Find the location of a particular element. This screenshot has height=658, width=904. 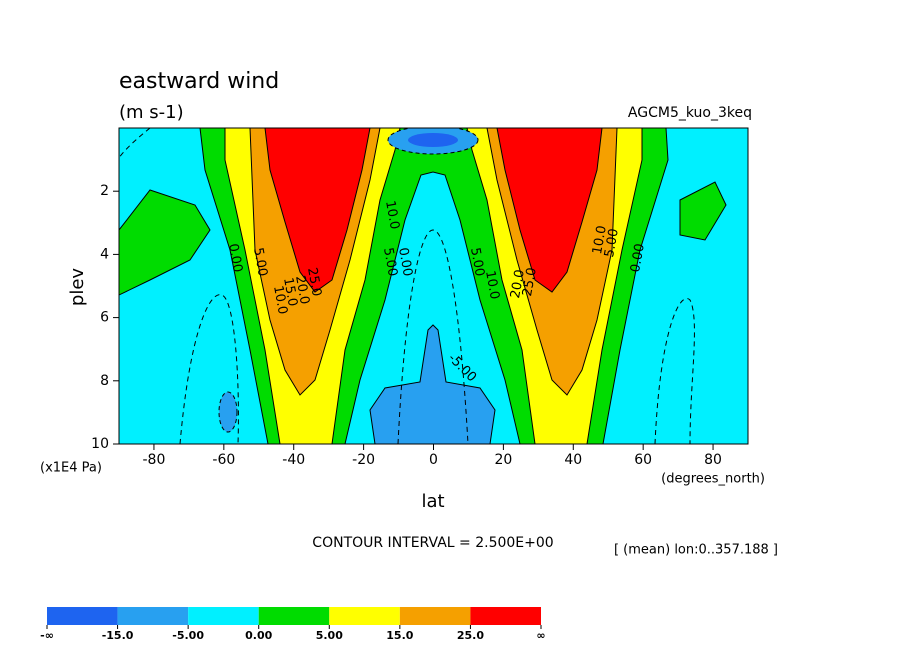

colorbar-label: -5.00 is located at coordinates (188, 635).